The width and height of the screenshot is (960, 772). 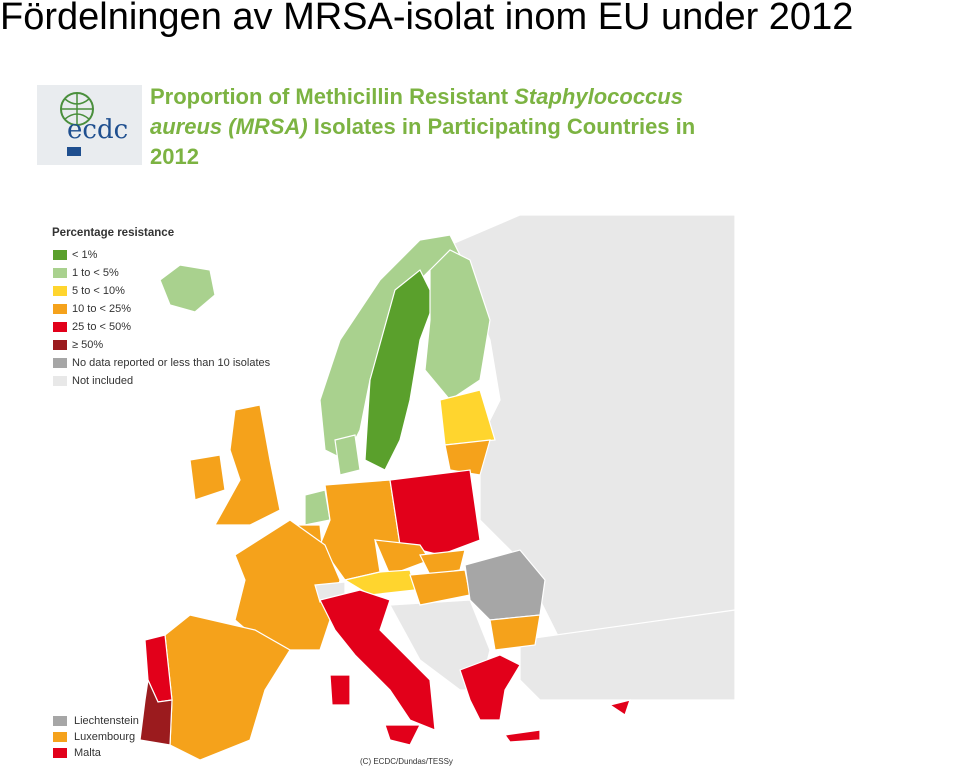 What do you see at coordinates (406, 761) in the screenshot?
I see `credit: (C) ECDC/Dundas/TESSy` at bounding box center [406, 761].